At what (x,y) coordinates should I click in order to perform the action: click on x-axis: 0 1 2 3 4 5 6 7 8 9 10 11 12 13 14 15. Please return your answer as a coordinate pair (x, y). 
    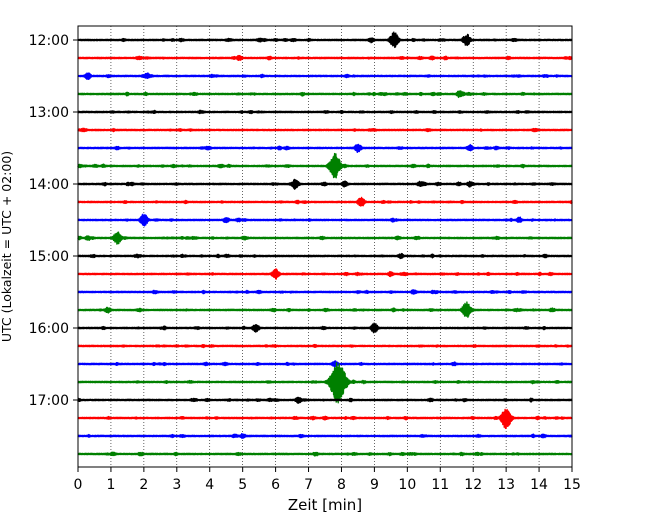
    Looking at the image, I should click on (327, 480).